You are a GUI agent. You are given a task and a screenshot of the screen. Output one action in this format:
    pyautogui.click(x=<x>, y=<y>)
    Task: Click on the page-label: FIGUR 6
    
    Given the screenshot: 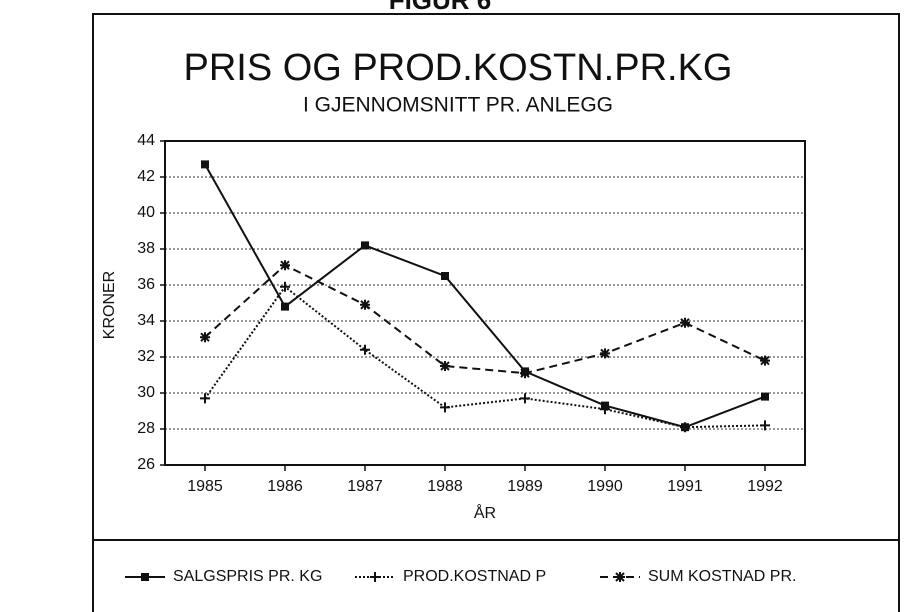 What is the action you would take?
    pyautogui.click(x=440, y=7)
    